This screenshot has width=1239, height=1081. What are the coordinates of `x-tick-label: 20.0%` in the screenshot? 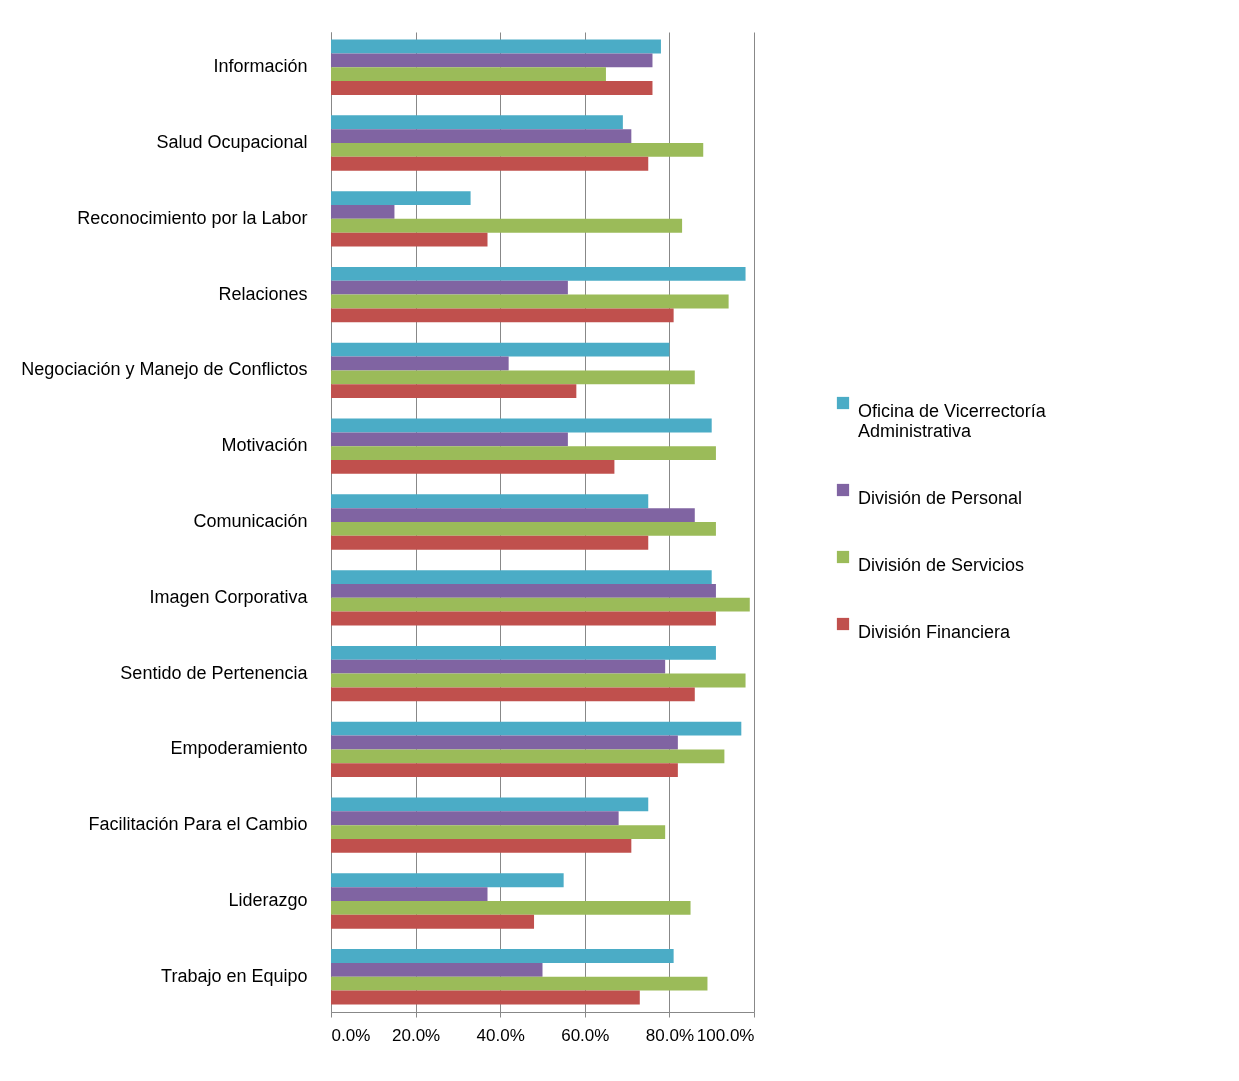 It's located at (416, 1035).